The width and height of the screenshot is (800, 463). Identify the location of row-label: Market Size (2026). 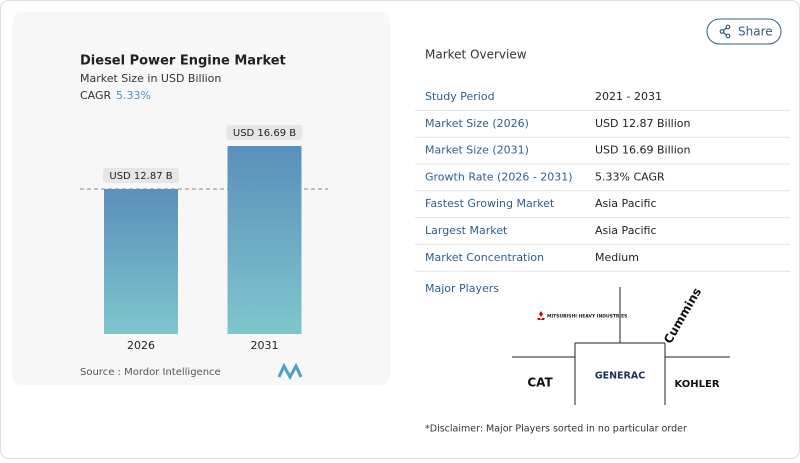
(477, 123).